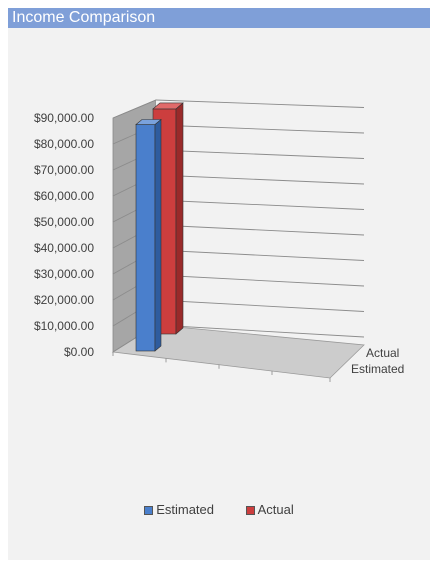 Image resolution: width=438 pixels, height=566 pixels. I want to click on y-tick-label: $40,000.00, so click(64, 248).